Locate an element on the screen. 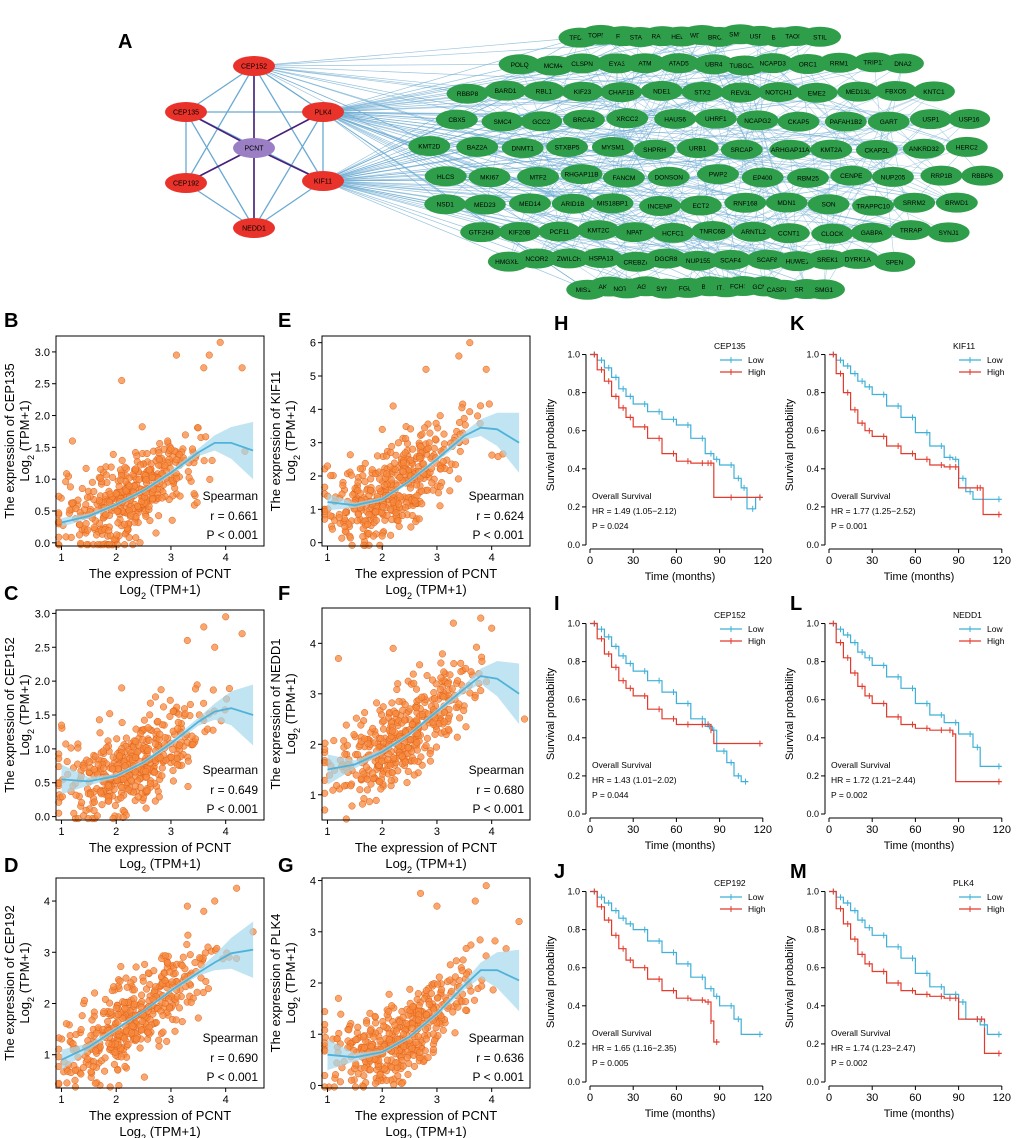 Image resolution: width=1020 pixels, height=1138 pixels. partner-node: DYRK1A is located at coordinates (857, 258).